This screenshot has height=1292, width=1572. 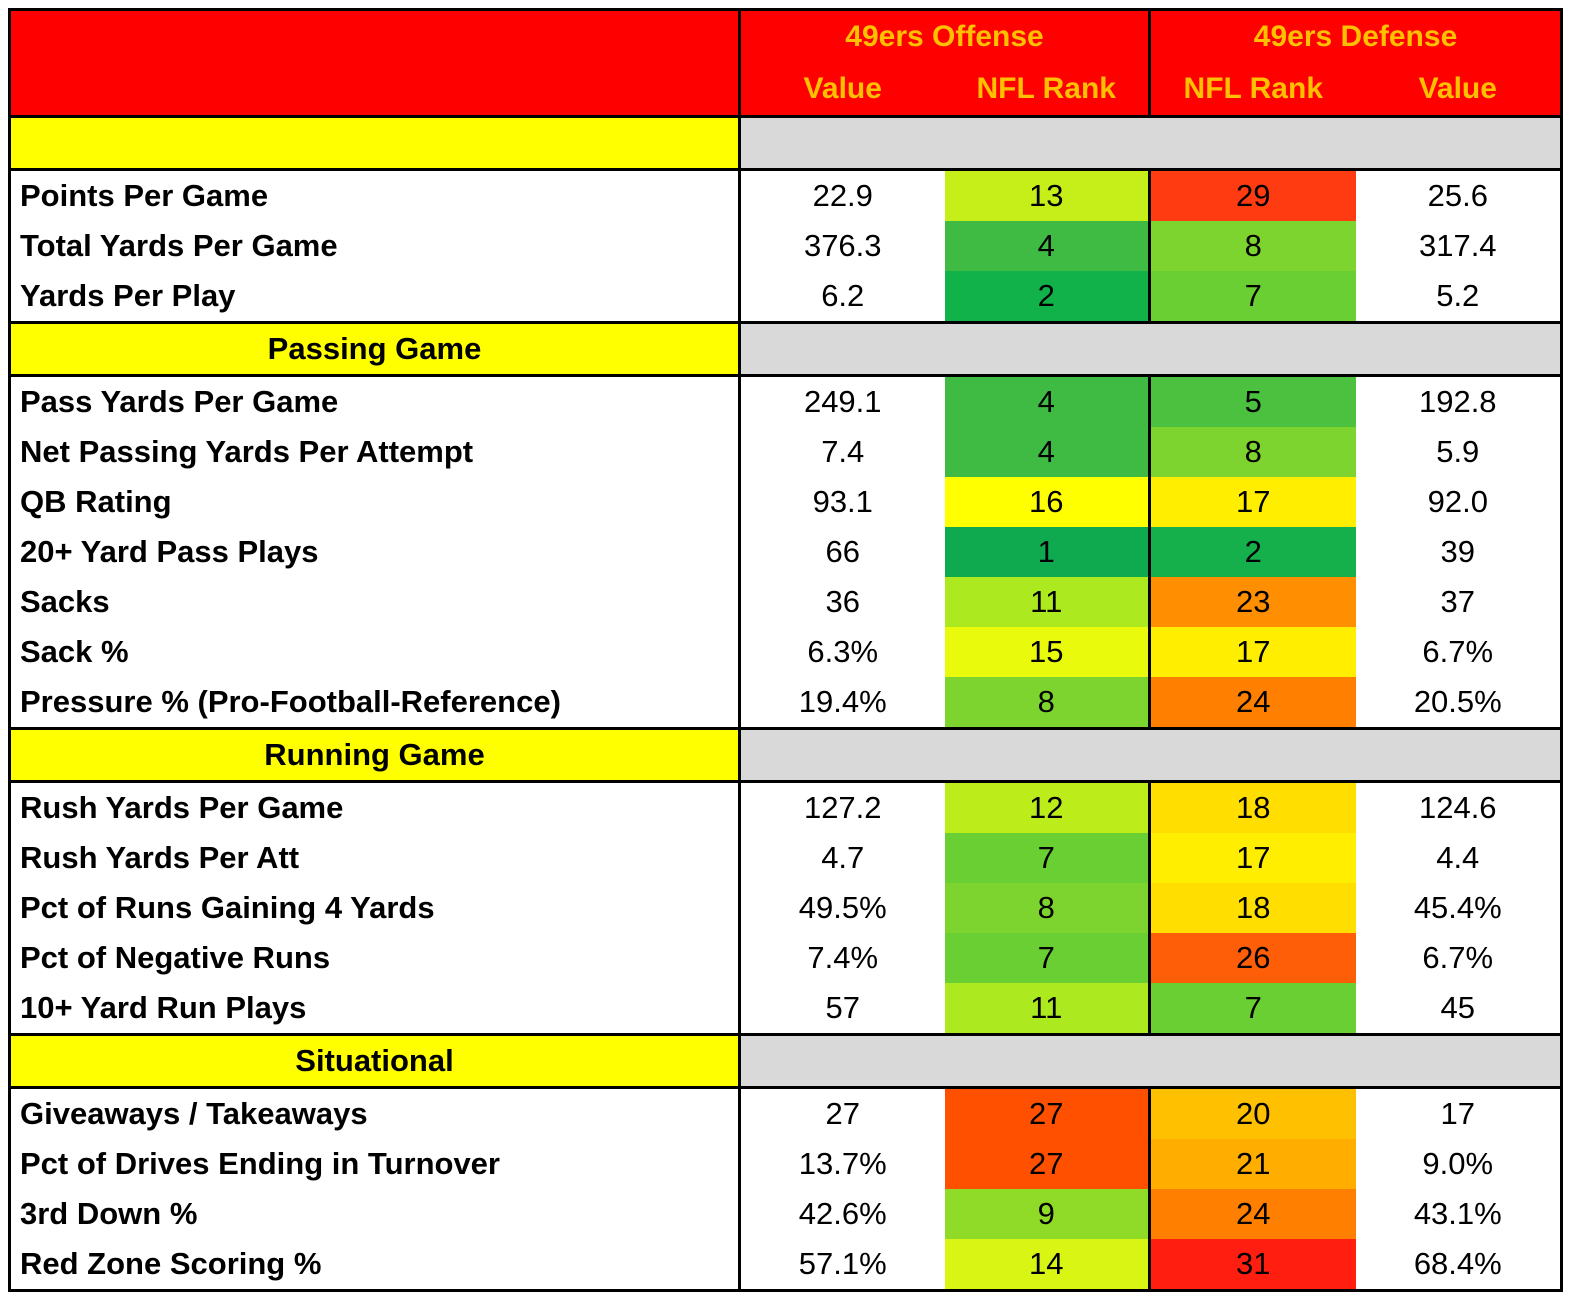 What do you see at coordinates (1459, 195) in the screenshot?
I see `defense-value-cell: 25.6` at bounding box center [1459, 195].